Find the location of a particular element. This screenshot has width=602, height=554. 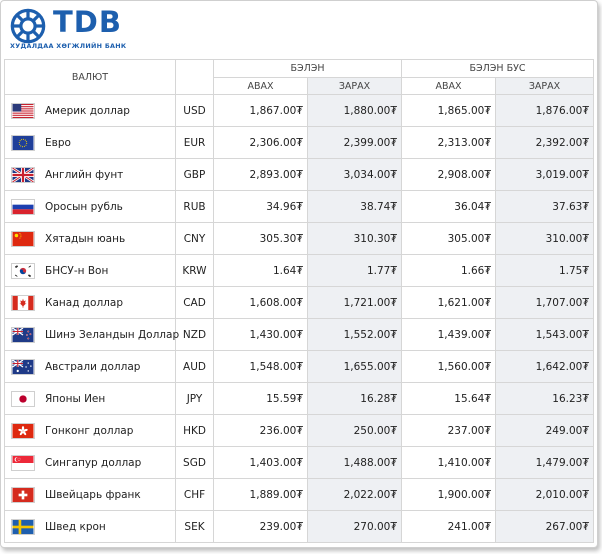

table-row: Оросын рубль RUB 34.96₮ 38.74₮ 36.04₮ 37.63₮ is located at coordinates (299, 206).